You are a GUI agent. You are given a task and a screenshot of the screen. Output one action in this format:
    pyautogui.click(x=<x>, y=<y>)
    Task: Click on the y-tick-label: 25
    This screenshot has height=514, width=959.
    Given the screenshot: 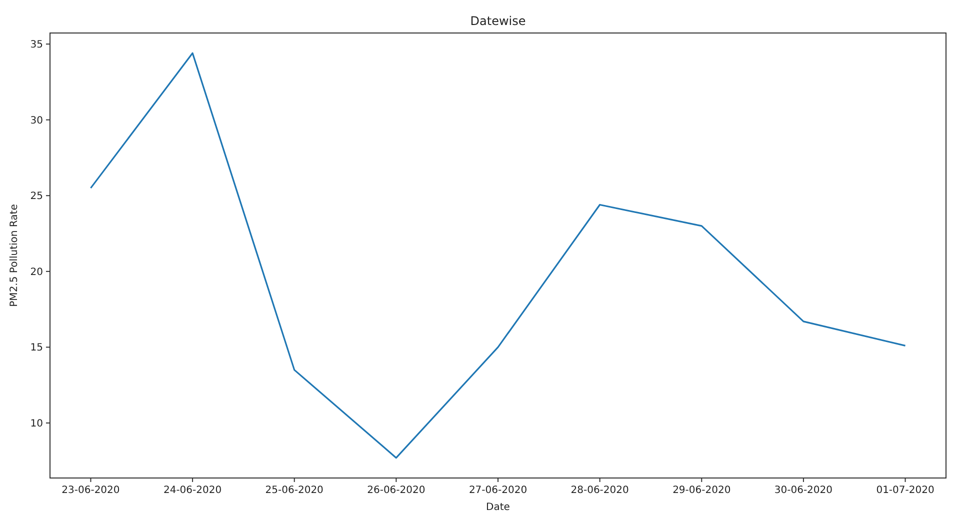 What is the action you would take?
    pyautogui.click(x=36, y=196)
    